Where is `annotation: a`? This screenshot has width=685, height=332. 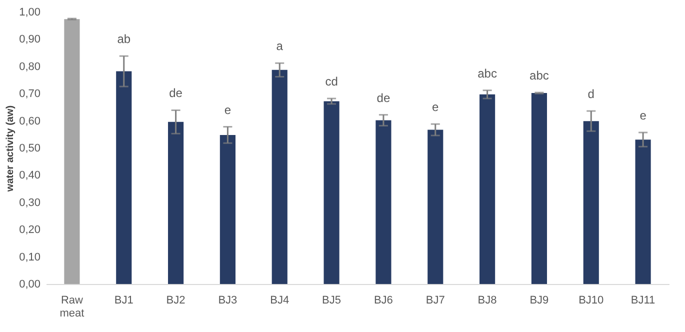 annotation: a is located at coordinates (280, 46).